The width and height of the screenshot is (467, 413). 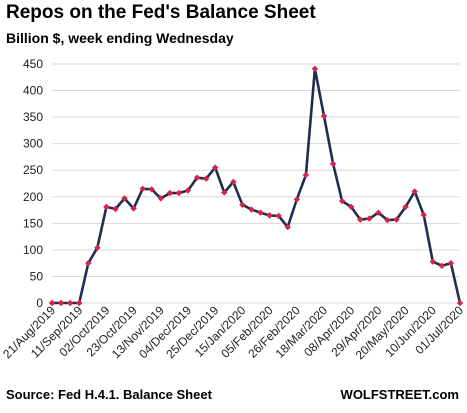 What do you see at coordinates (33, 223) in the screenshot?
I see `y-tick-label: 150` at bounding box center [33, 223].